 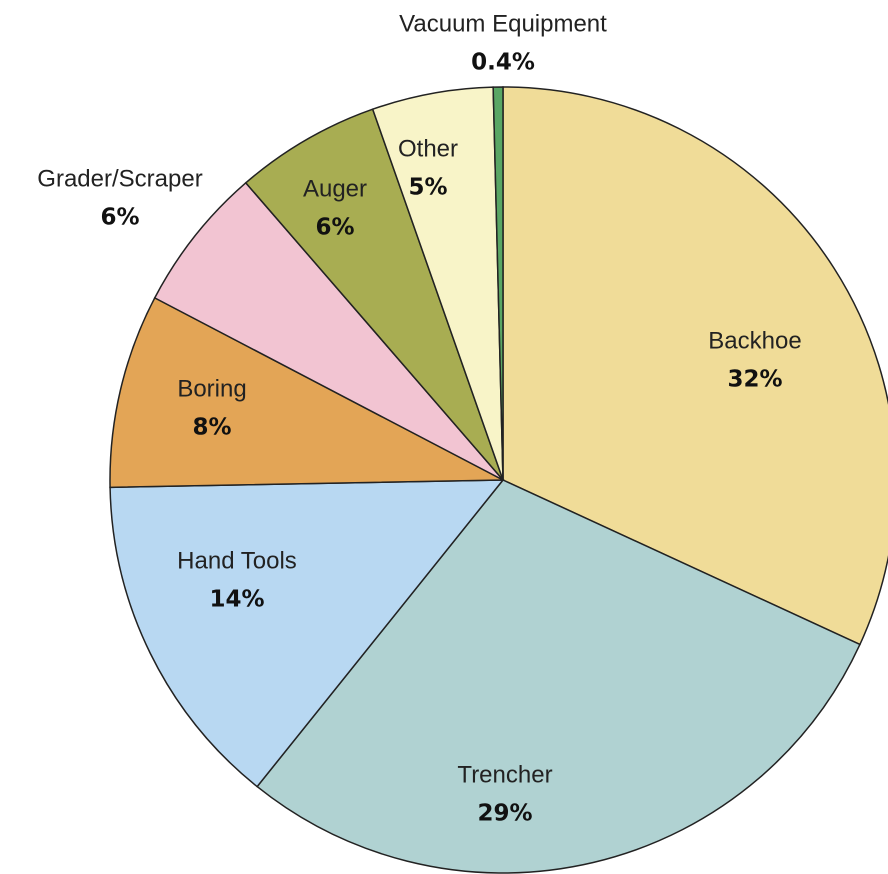 What do you see at coordinates (504, 814) in the screenshot?
I see `slice-value: 29%` at bounding box center [504, 814].